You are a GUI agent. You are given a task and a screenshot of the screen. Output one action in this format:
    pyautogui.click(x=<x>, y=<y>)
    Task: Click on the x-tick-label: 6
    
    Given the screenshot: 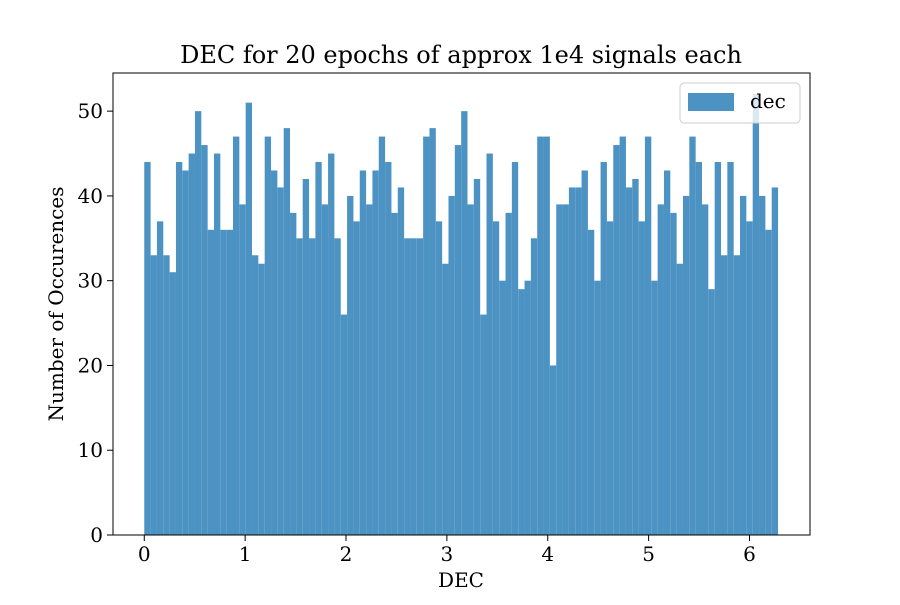 What is the action you would take?
    pyautogui.click(x=749, y=554)
    